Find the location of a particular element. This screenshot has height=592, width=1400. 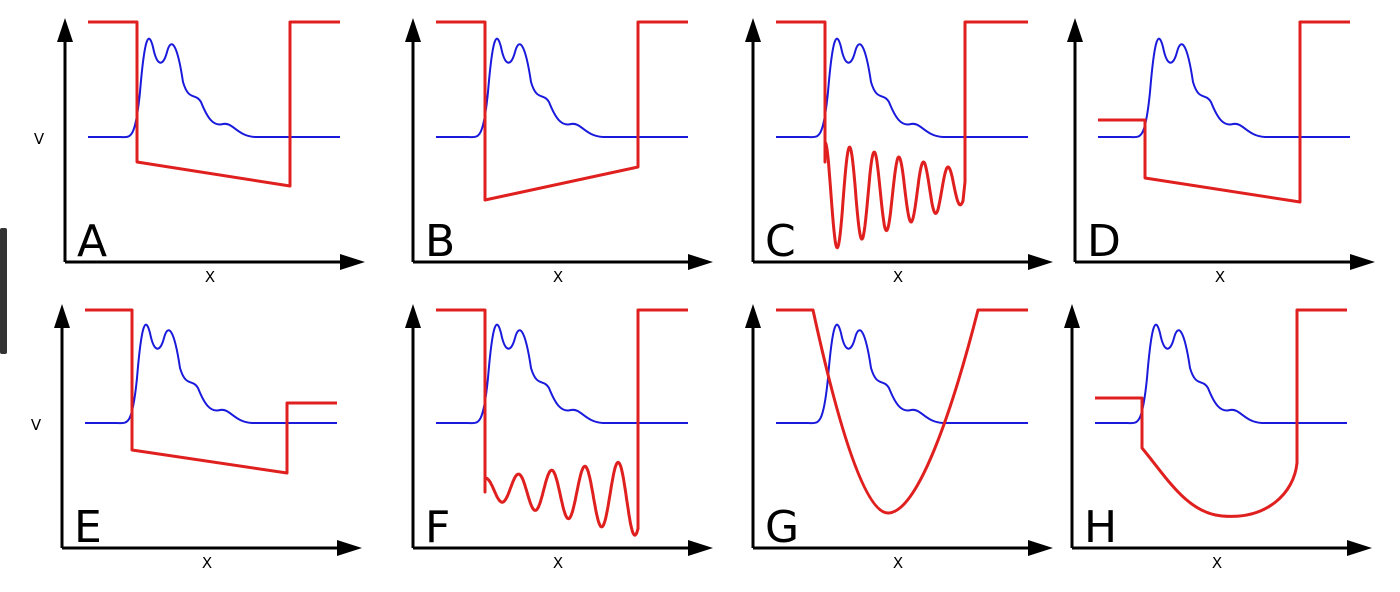

panel: DX is located at coordinates (1221, 152).